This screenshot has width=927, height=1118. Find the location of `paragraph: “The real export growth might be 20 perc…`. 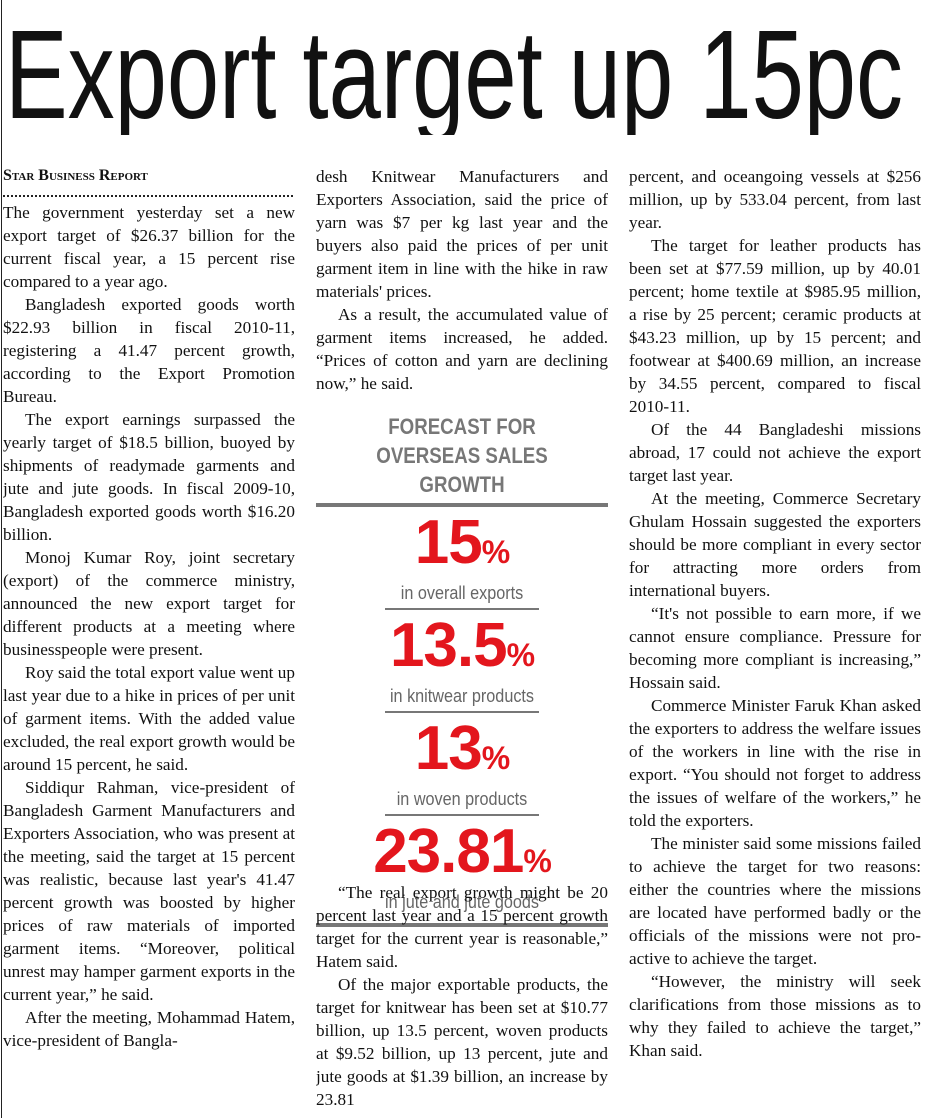

paragraph: “The real export growth might be 20 perc… is located at coordinates (462, 927).